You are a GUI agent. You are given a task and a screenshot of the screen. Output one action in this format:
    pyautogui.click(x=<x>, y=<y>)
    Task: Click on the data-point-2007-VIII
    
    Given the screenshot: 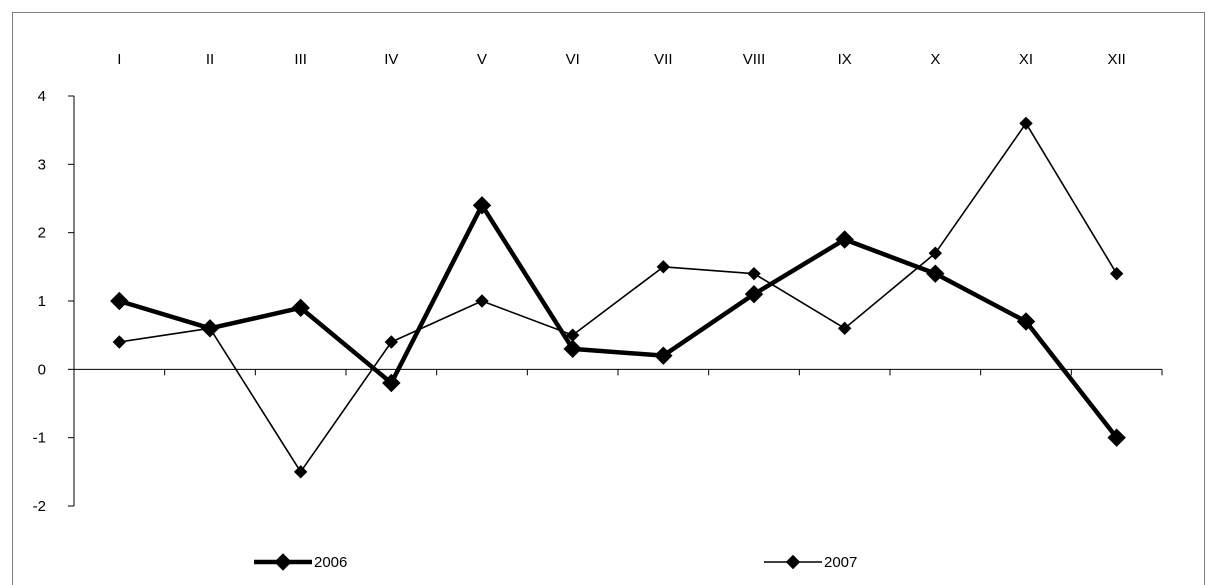 What is the action you would take?
    pyautogui.click(x=754, y=273)
    